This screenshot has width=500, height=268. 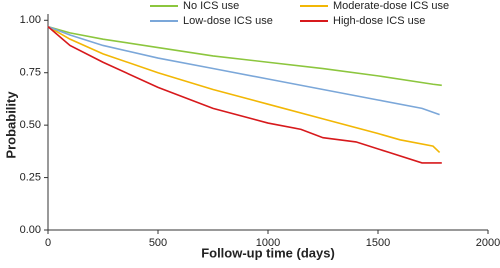 What do you see at coordinates (30, 230) in the screenshot?
I see `y-tick-label: 0.00` at bounding box center [30, 230].